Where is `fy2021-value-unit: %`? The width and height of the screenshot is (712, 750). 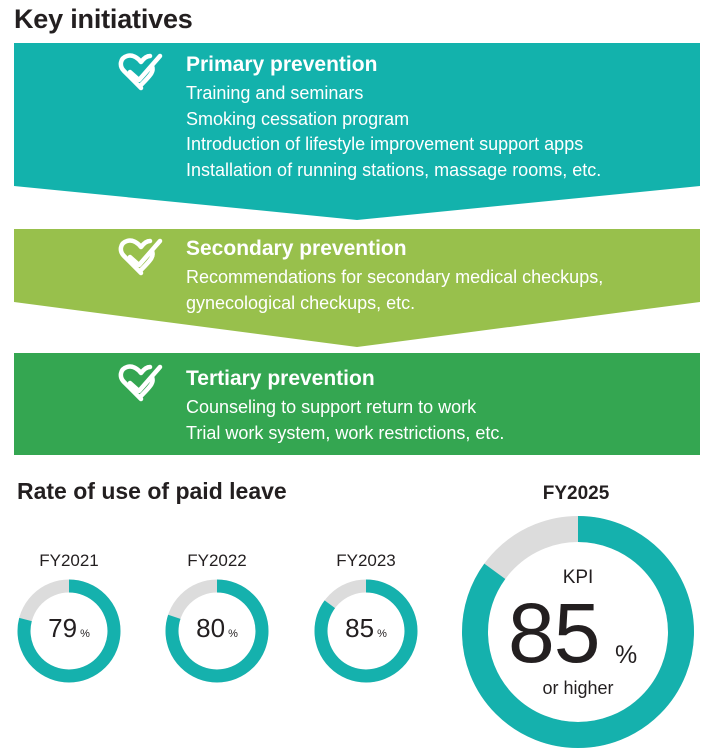 fy2021-value-unit: % is located at coordinates (85, 634).